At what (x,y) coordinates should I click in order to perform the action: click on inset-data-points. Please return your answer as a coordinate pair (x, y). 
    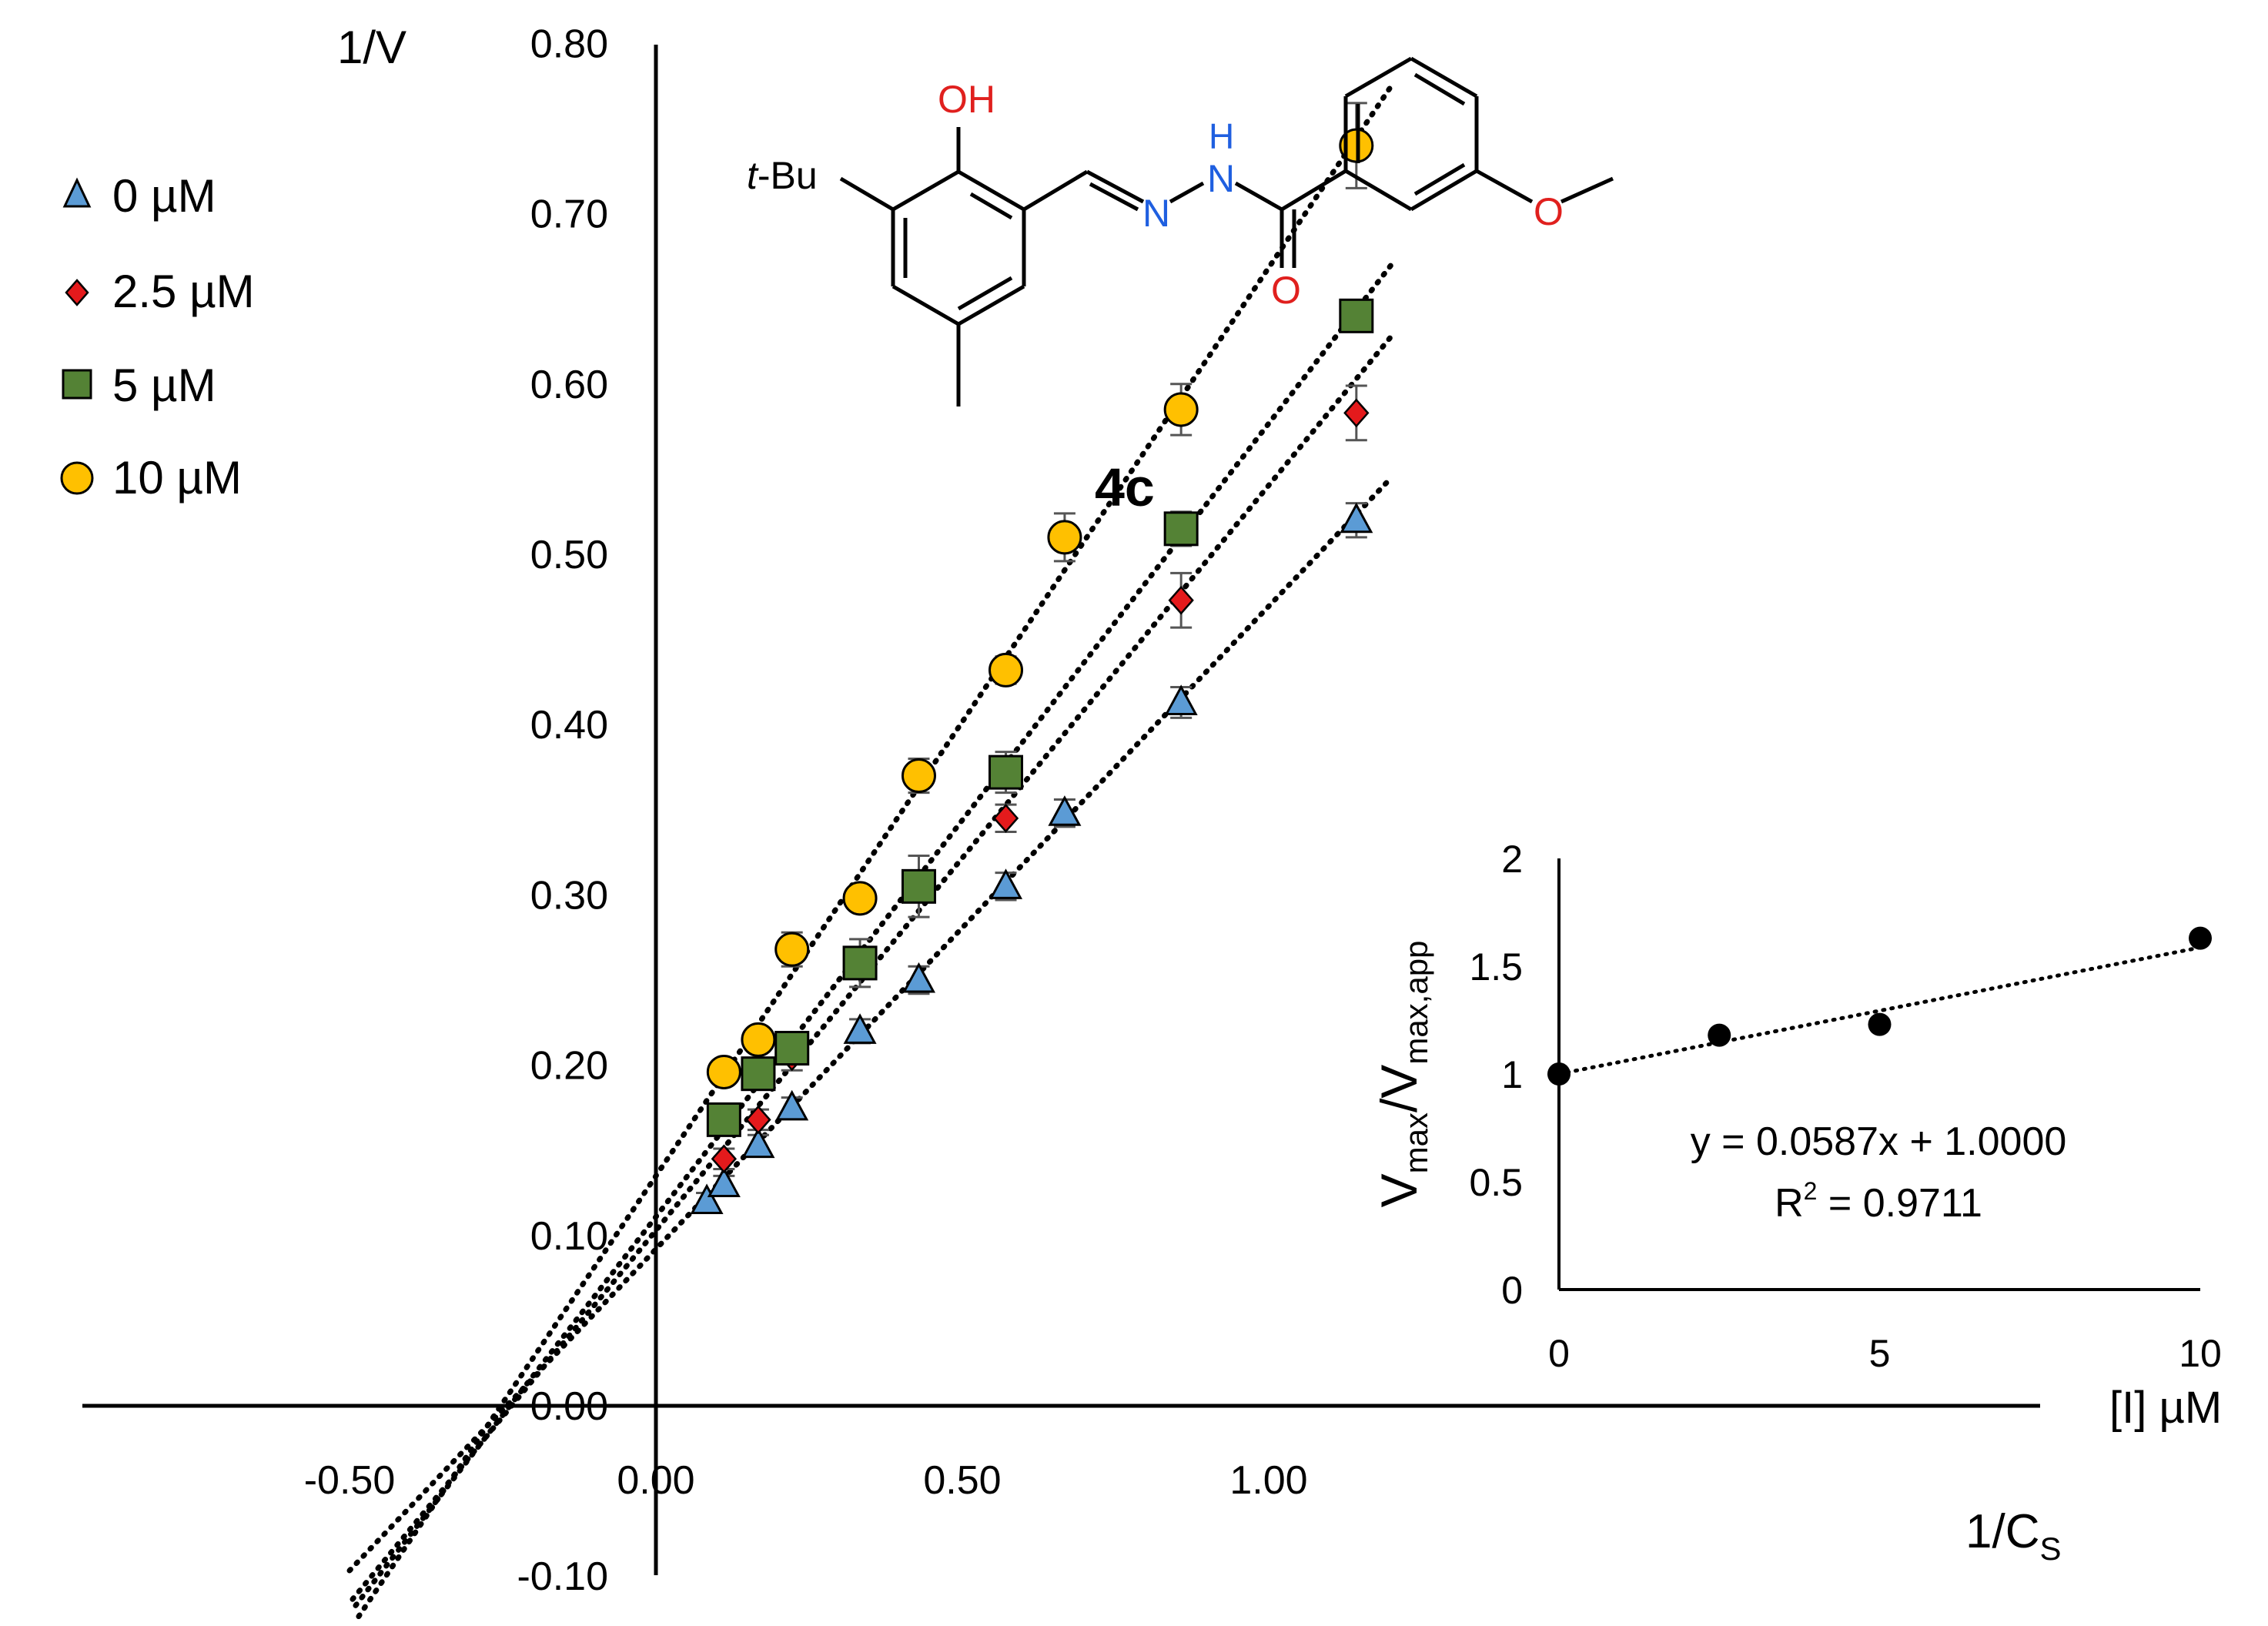
    Looking at the image, I should click on (1879, 1006).